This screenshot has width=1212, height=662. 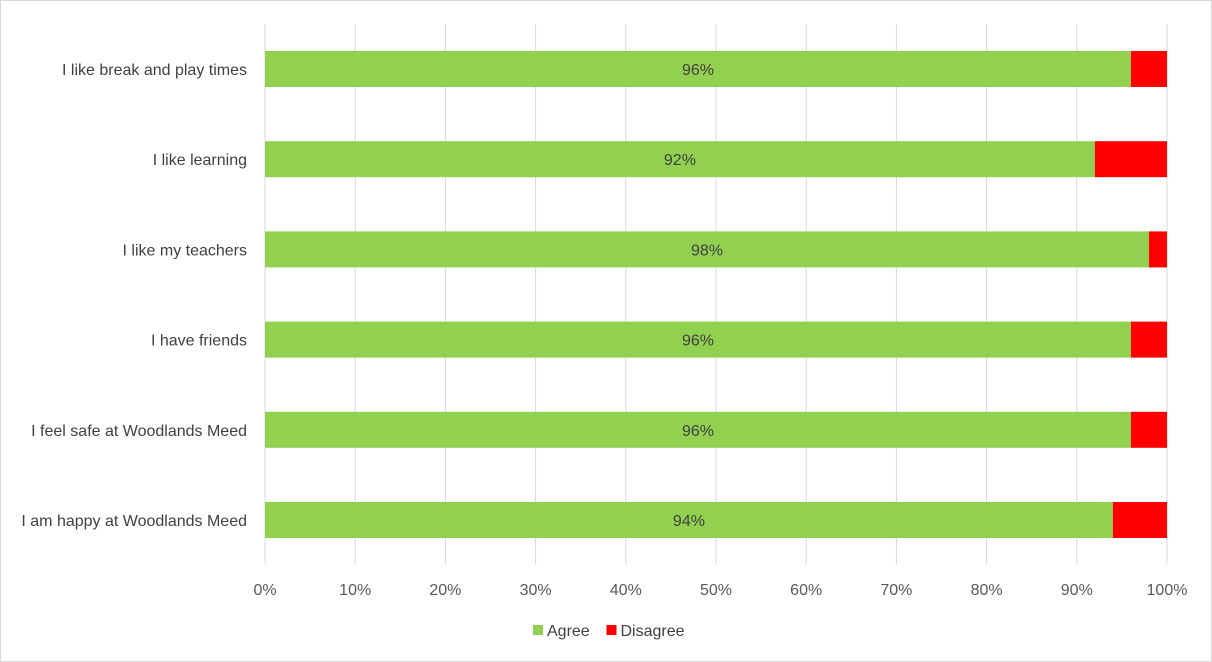 What do you see at coordinates (568, 631) in the screenshot?
I see `legend-label-agree: Agree` at bounding box center [568, 631].